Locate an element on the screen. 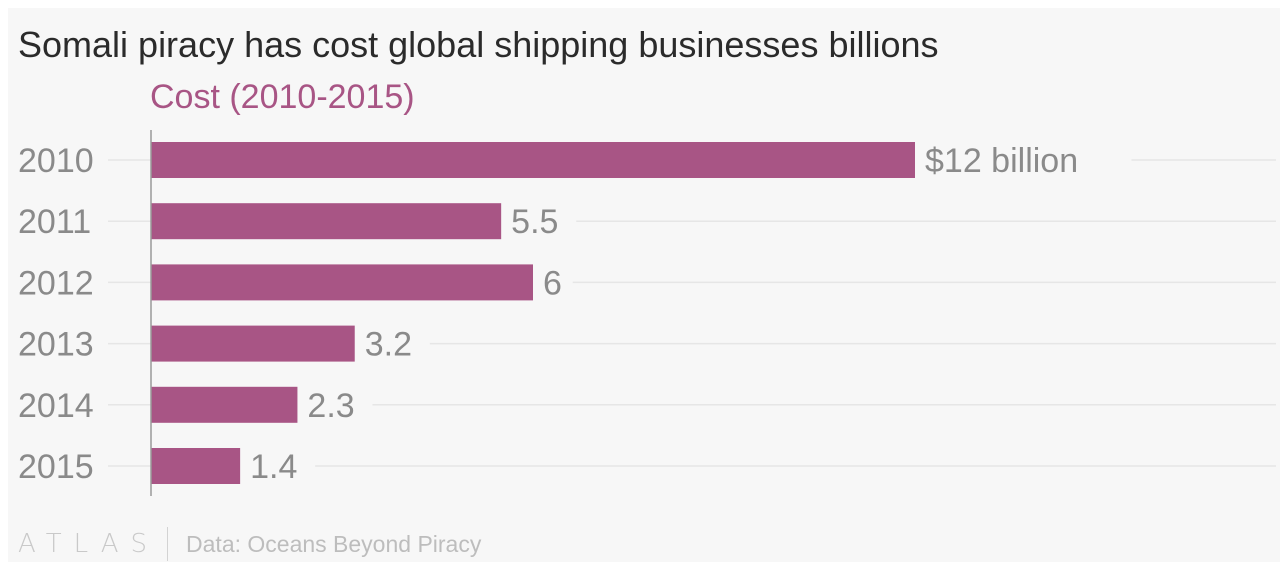 The height and width of the screenshot is (570, 1288). y-tick-label: 2010 is located at coordinates (56, 161).